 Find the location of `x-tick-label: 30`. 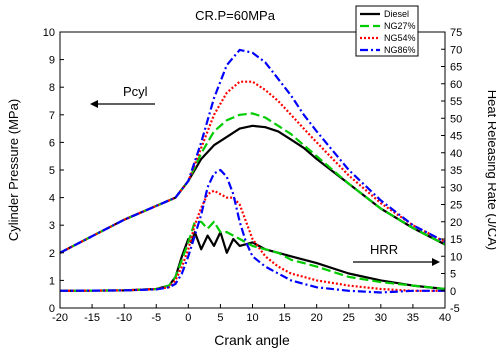

x-tick-label: 30 is located at coordinates (381, 318).